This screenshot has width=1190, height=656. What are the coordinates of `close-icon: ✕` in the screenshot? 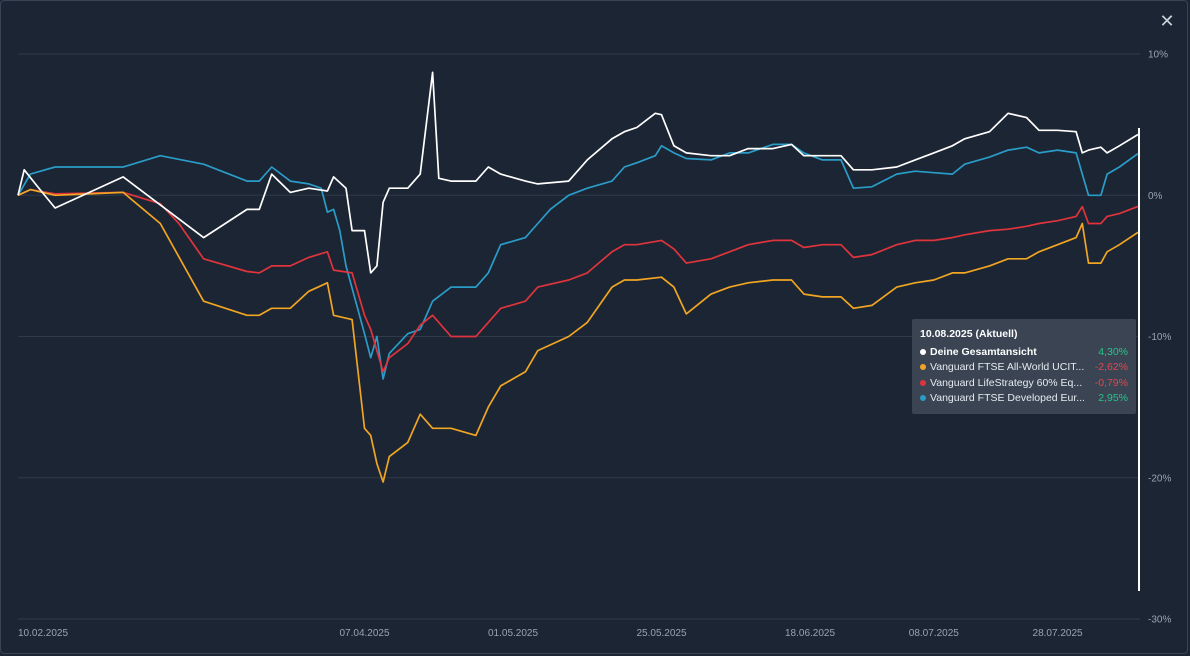 It's located at (1167, 20).